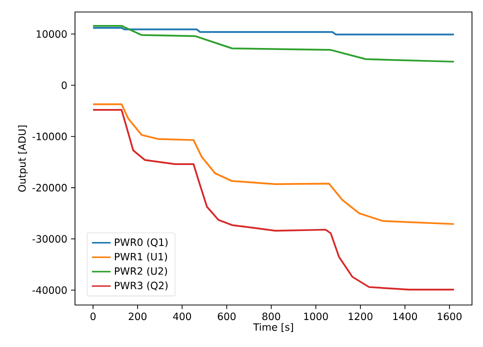  Describe the element at coordinates (23, 159) in the screenshot. I see `y-axis-title: Output [ADU]` at that location.